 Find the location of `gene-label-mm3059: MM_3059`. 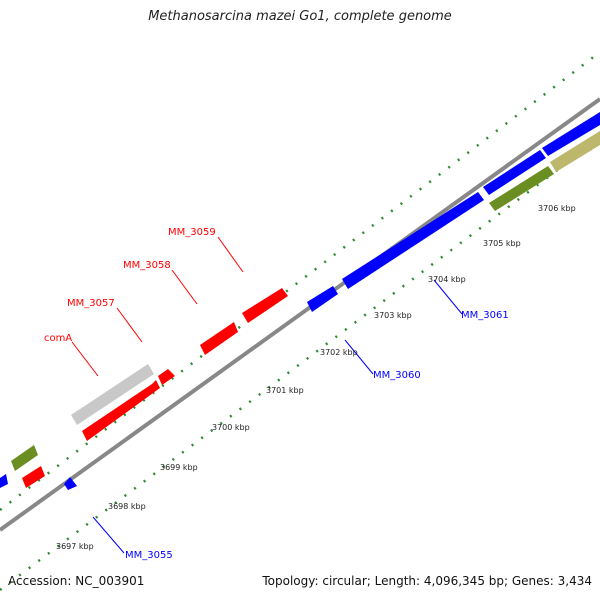

gene-label-mm3059: MM_3059 is located at coordinates (192, 232).